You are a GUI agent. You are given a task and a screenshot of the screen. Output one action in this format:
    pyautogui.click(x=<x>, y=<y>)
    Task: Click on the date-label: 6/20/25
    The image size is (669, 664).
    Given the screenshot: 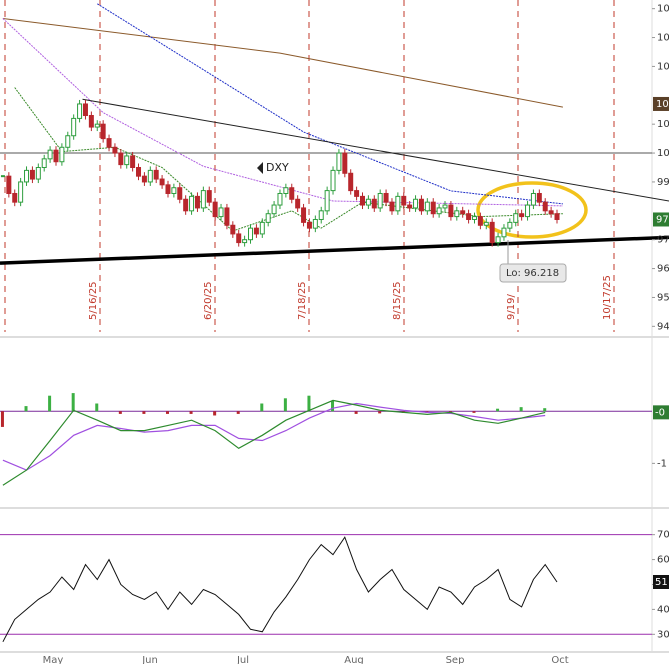 What is the action you would take?
    pyautogui.click(x=208, y=300)
    